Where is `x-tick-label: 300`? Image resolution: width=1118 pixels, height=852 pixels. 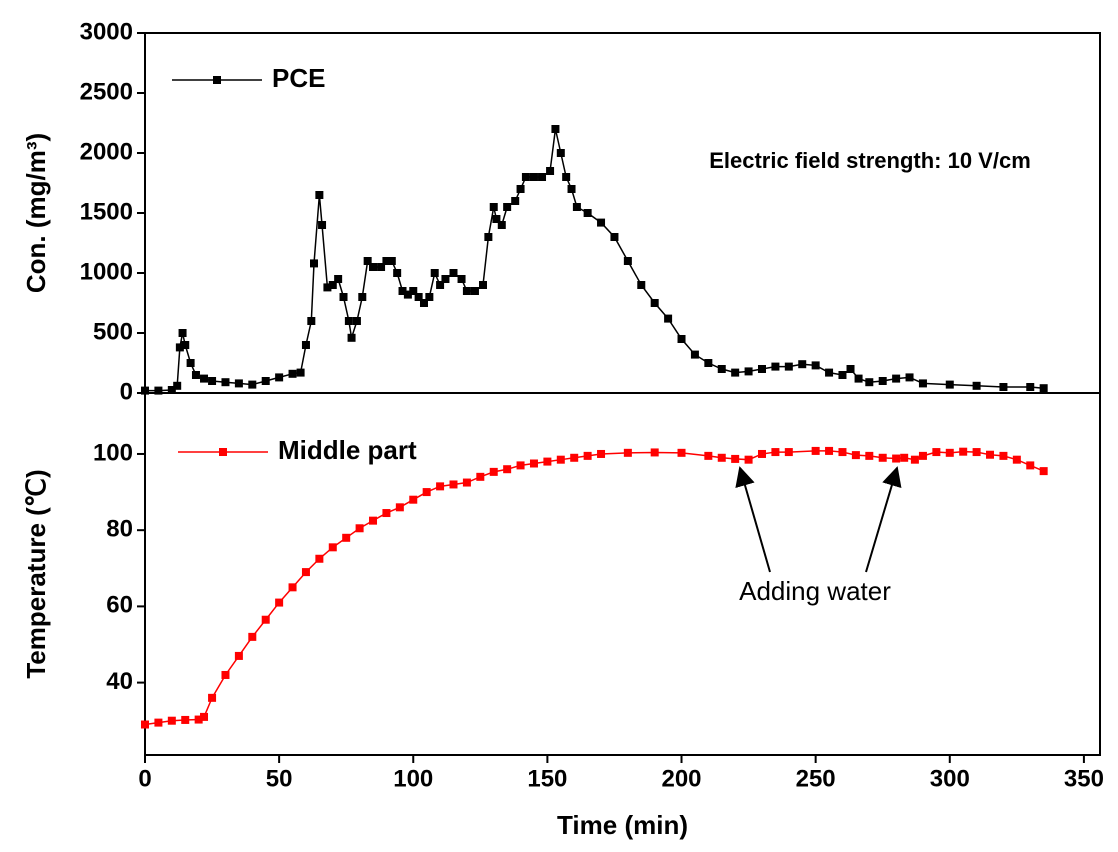
x-tick-label: 300 is located at coordinates (950, 778).